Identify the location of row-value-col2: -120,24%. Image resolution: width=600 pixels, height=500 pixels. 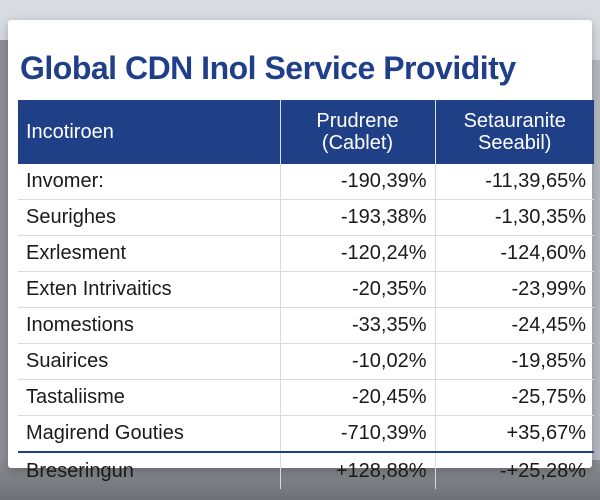
(358, 253).